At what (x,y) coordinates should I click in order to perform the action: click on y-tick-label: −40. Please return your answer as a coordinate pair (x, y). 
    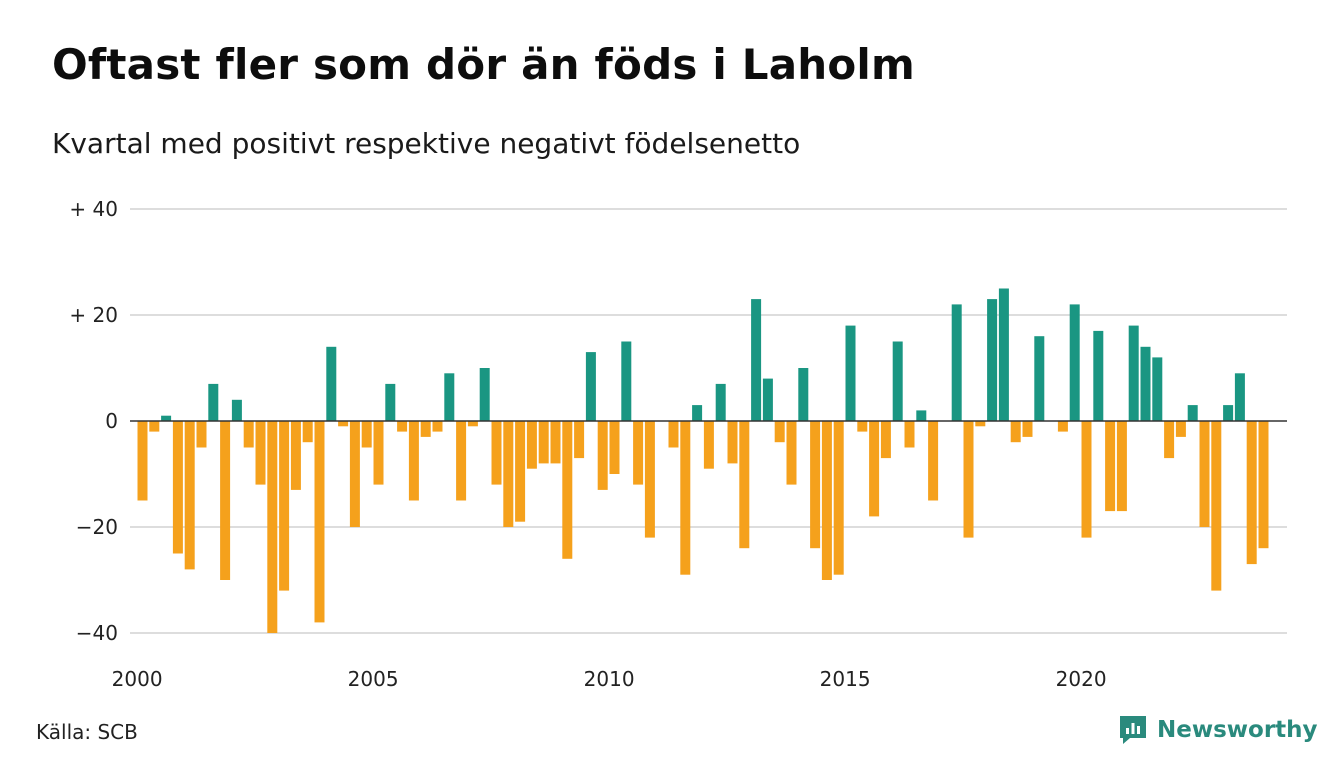
    Looking at the image, I should click on (97, 633).